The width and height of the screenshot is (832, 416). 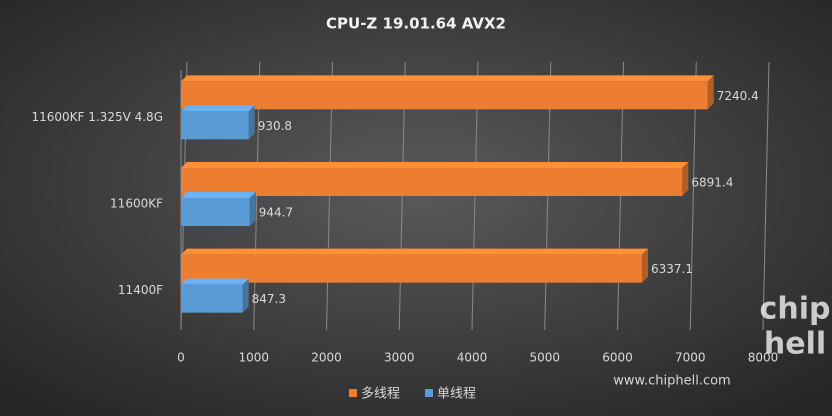 What do you see at coordinates (472, 358) in the screenshot?
I see `x-tick-label: 4000` at bounding box center [472, 358].